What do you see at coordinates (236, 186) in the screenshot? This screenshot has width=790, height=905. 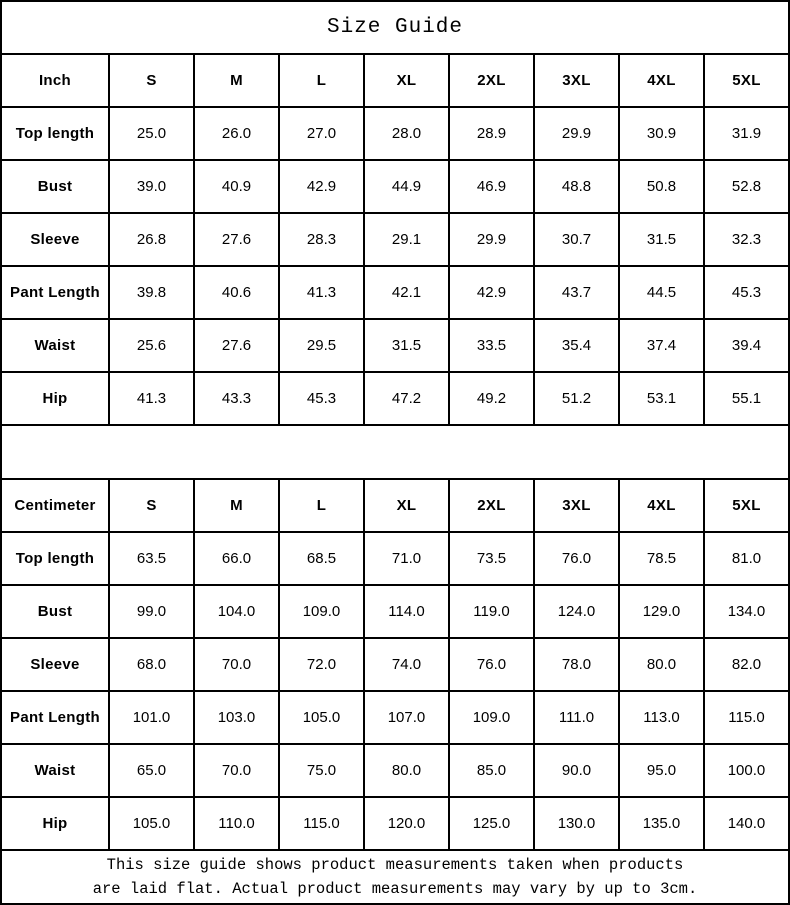 I see `measurement-value: 40.9` at bounding box center [236, 186].